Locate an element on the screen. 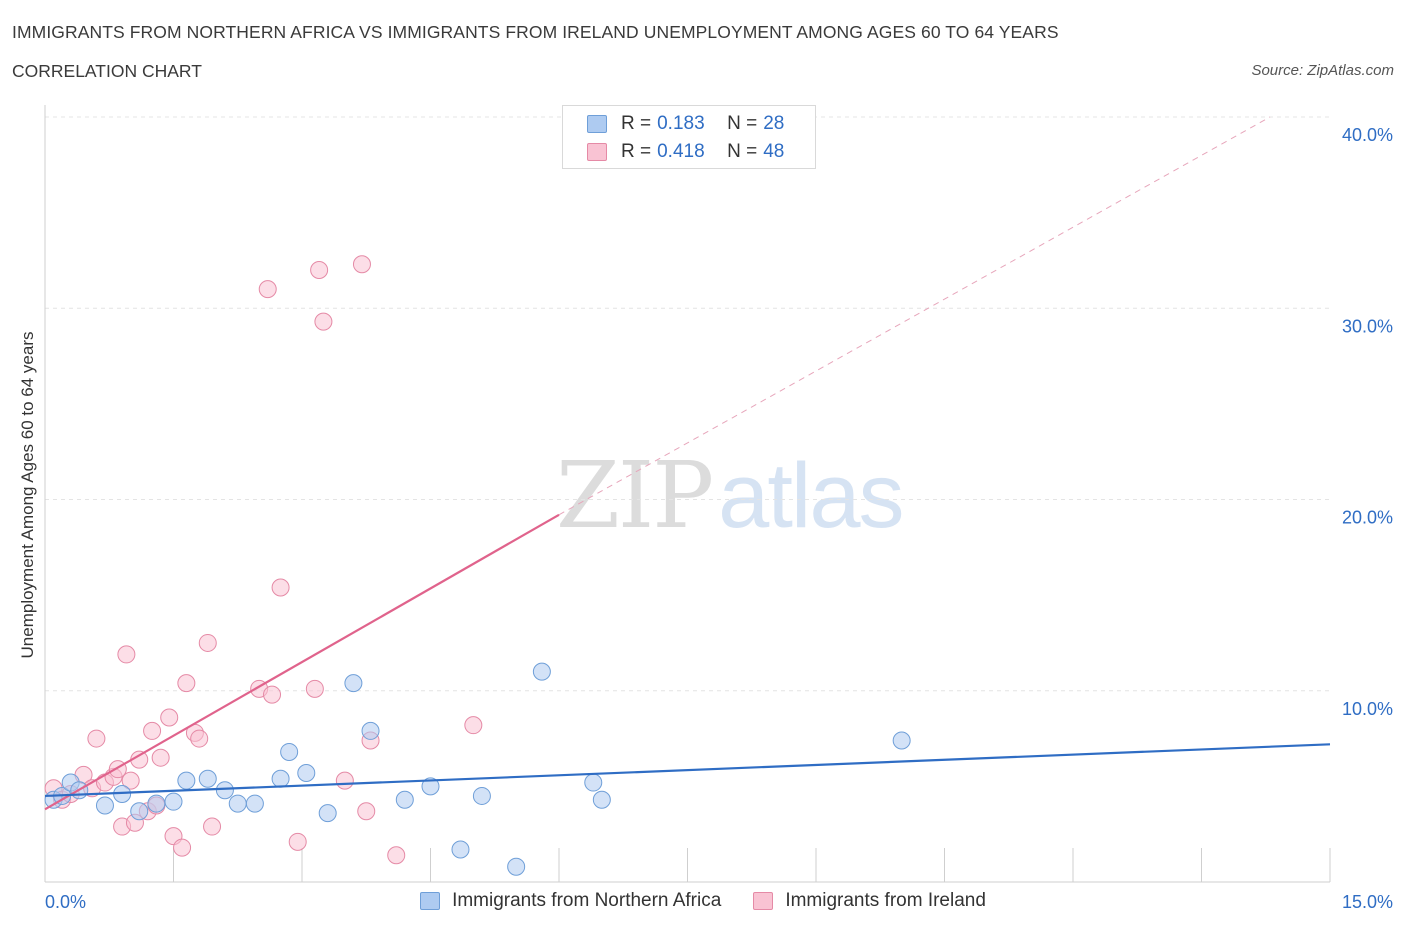  legend-n-value: 28 is located at coordinates (774, 123).